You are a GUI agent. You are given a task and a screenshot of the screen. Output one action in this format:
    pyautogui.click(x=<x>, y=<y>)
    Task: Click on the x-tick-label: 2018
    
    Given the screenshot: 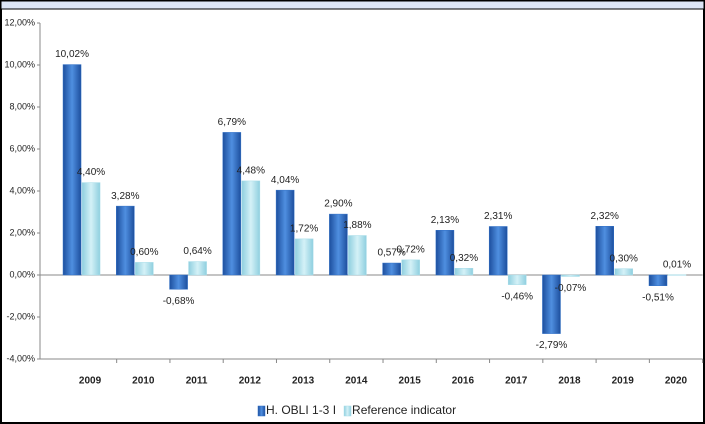 What is the action you would take?
    pyautogui.click(x=569, y=381)
    